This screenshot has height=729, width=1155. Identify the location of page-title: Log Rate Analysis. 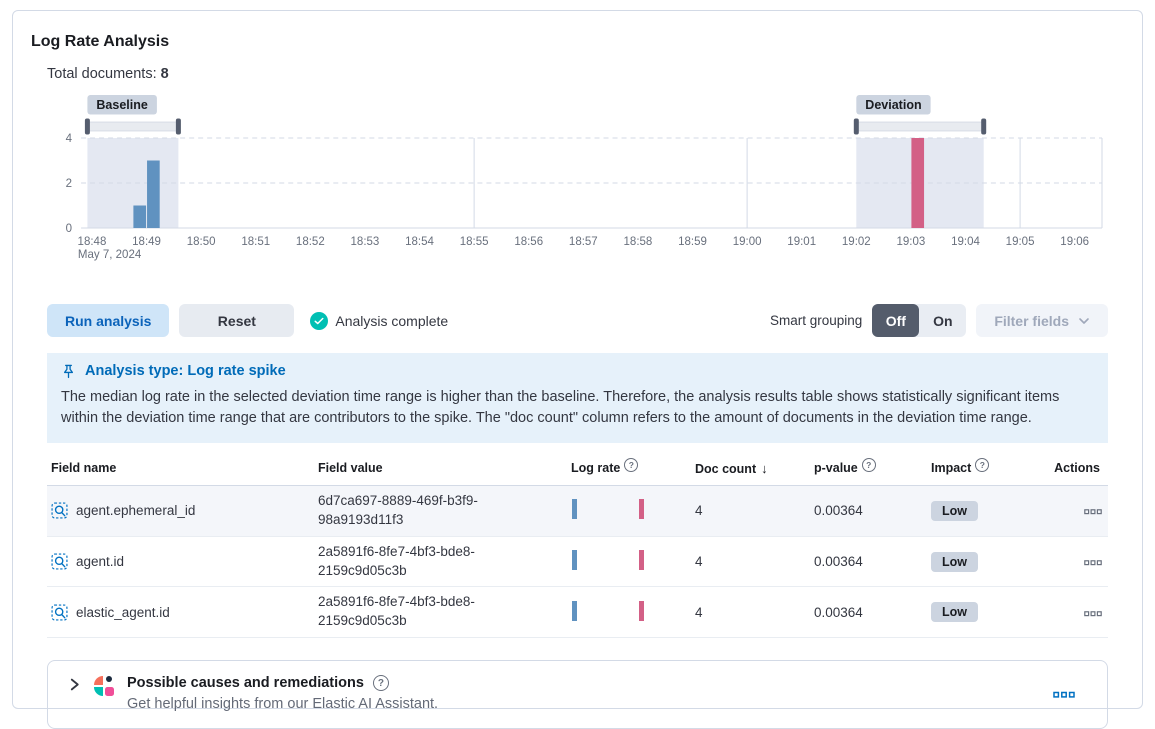
(100, 41).